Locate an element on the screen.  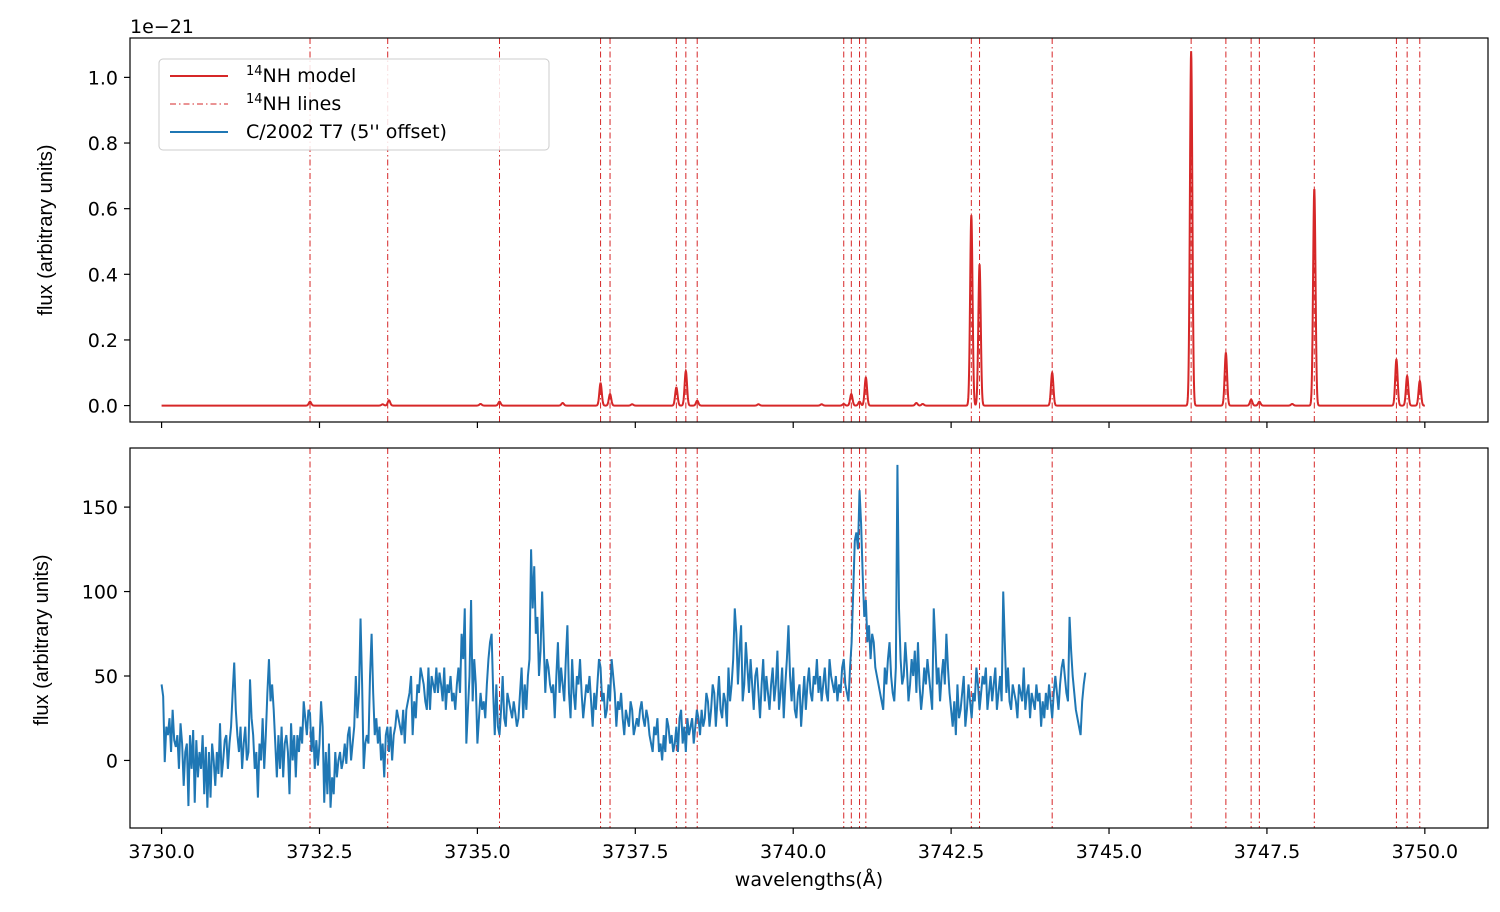
legend-frame is located at coordinates (354, 104).